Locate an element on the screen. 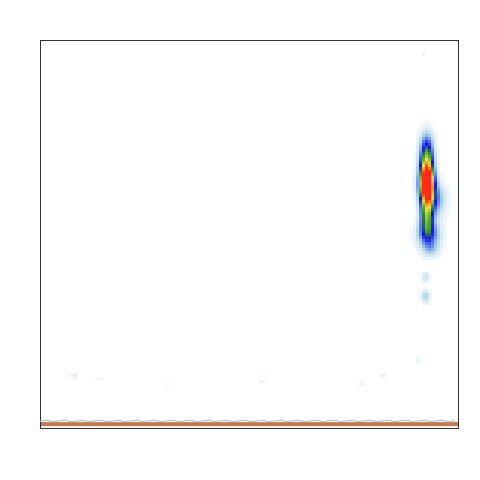  baseline-ripple is located at coordinates (248, 421).